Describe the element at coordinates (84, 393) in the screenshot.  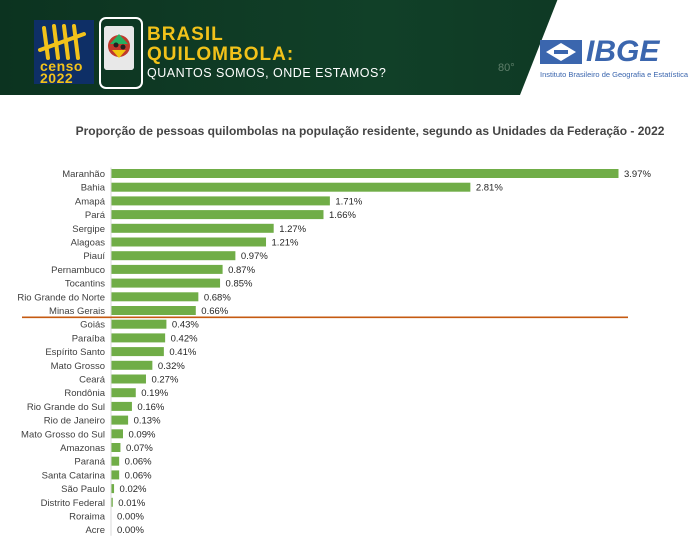
I see `category-label: Rondônia` at that location.